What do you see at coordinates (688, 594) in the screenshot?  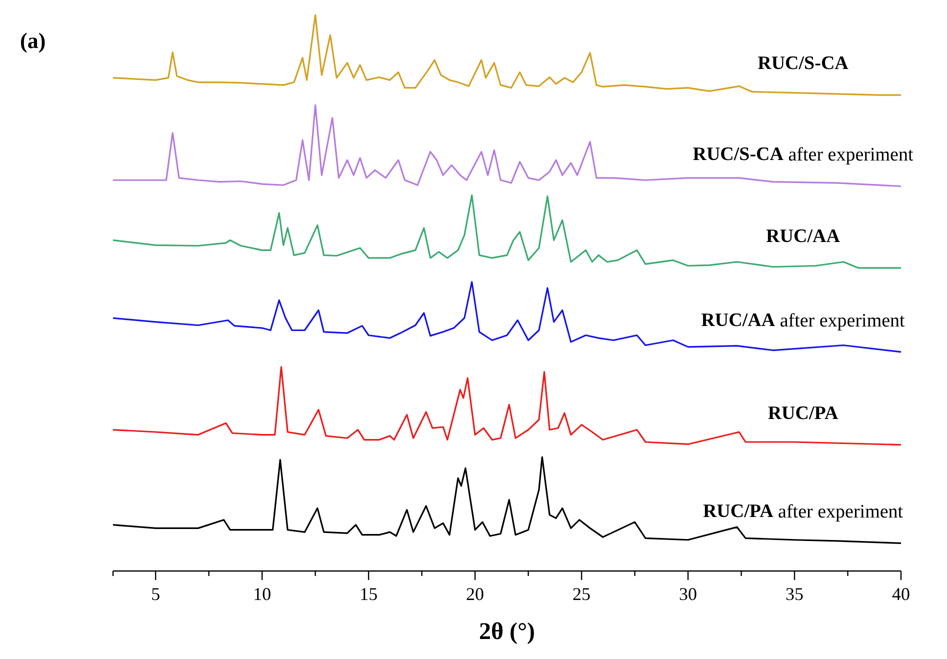 I see `x-tick-label: 30` at bounding box center [688, 594].